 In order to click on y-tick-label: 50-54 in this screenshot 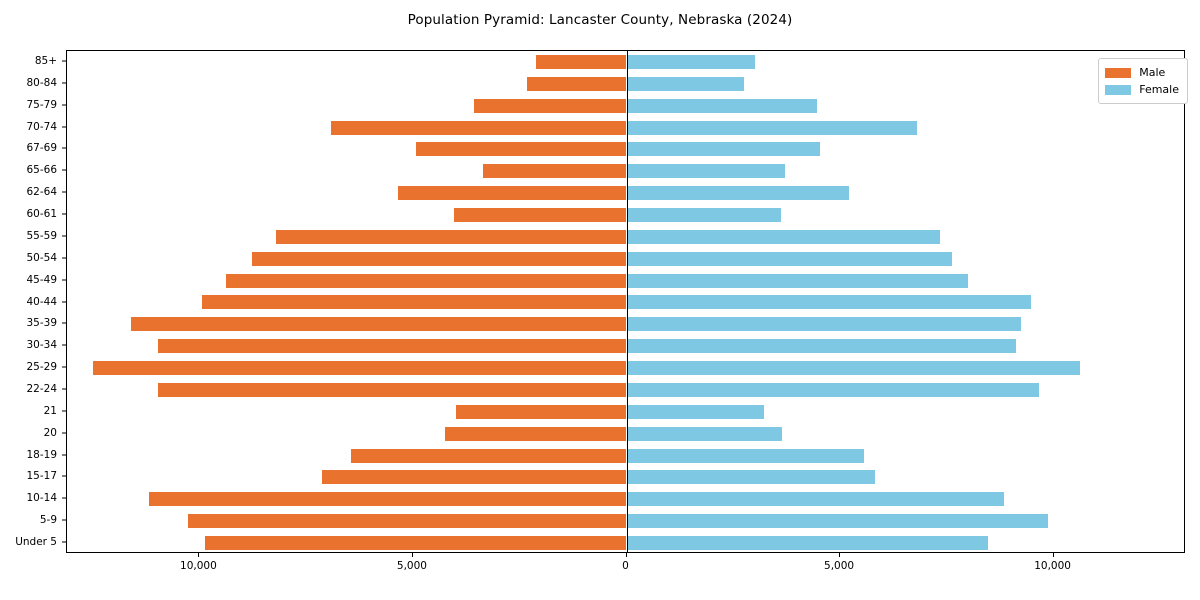, I will do `click(41, 257)`.